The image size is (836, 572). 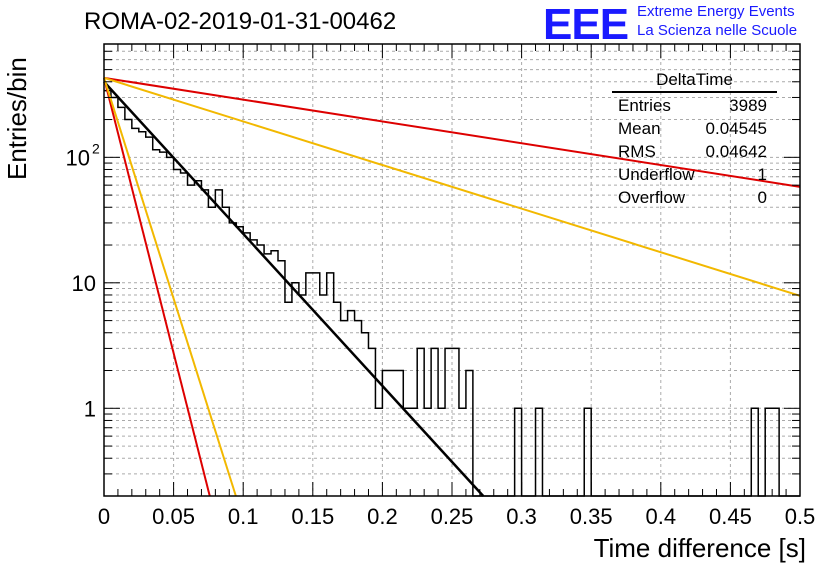 What do you see at coordinates (243, 516) in the screenshot?
I see `x-tick-label: 0.1` at bounding box center [243, 516].